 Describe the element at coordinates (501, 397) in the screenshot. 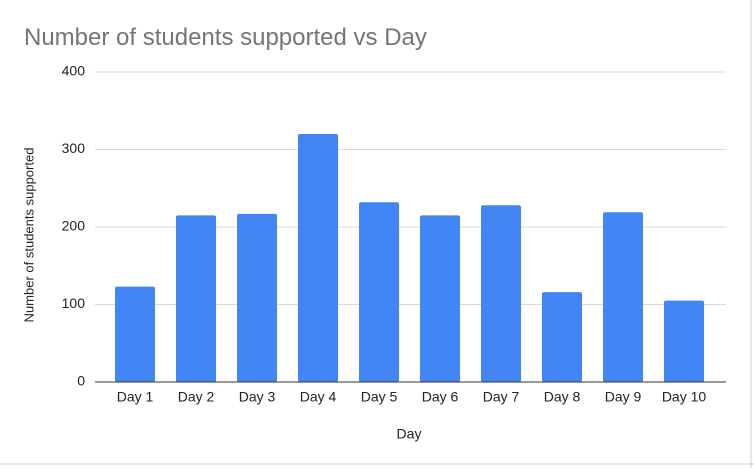

I see `x-tick-label: Day 7` at that location.